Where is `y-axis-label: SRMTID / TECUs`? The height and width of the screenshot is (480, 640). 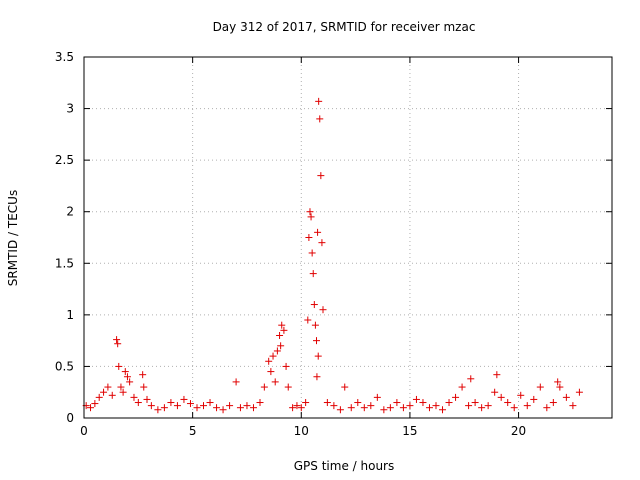 y-axis-label: SRMTID / TECUs is located at coordinates (13, 238).